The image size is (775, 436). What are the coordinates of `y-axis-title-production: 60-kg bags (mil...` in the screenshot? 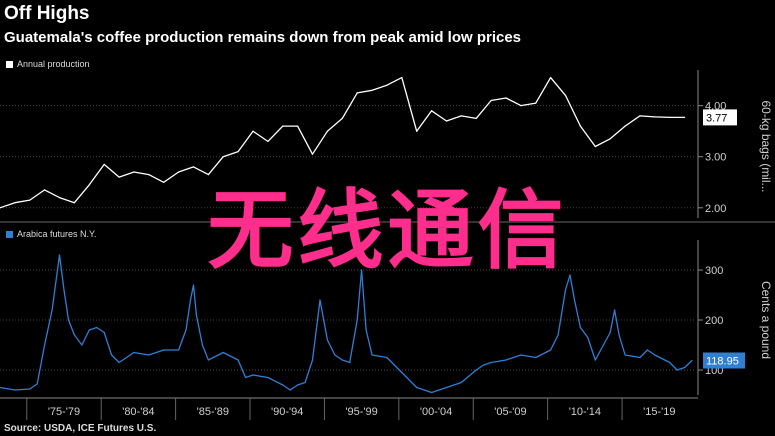 It's located at (766, 146).